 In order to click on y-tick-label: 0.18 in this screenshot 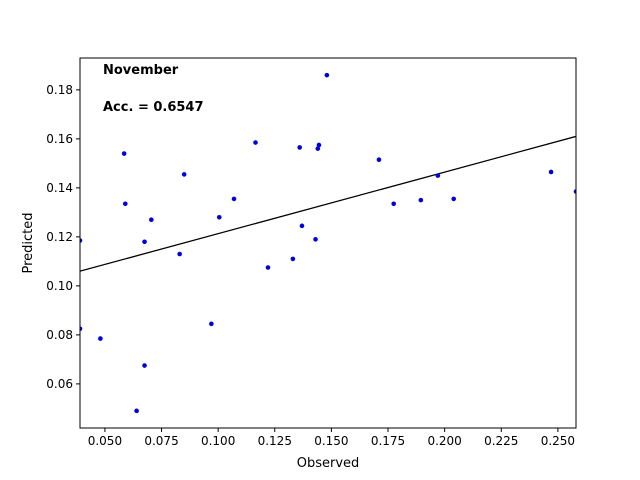, I will do `click(59, 90)`.